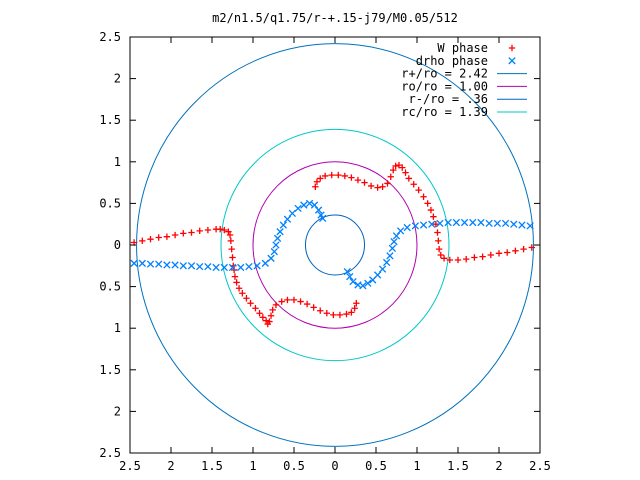 Image resolution: width=640 pixels, height=480 pixels. What do you see at coordinates (117, 411) in the screenshot?
I see `y-tick-label-1: 2` at bounding box center [117, 411].